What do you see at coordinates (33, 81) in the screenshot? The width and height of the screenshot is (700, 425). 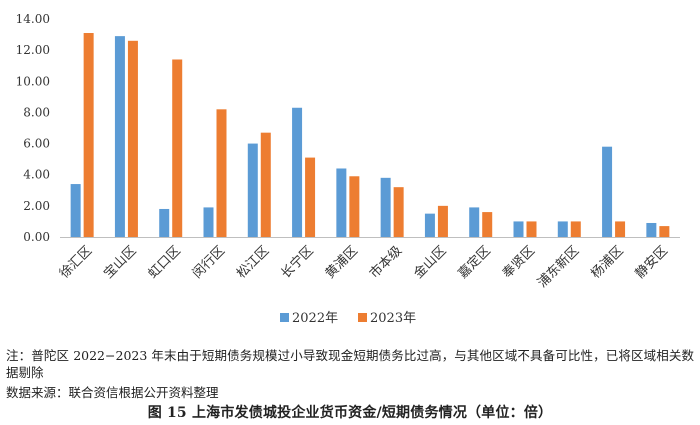 I see `y-tick-label: 10.00` at bounding box center [33, 81].